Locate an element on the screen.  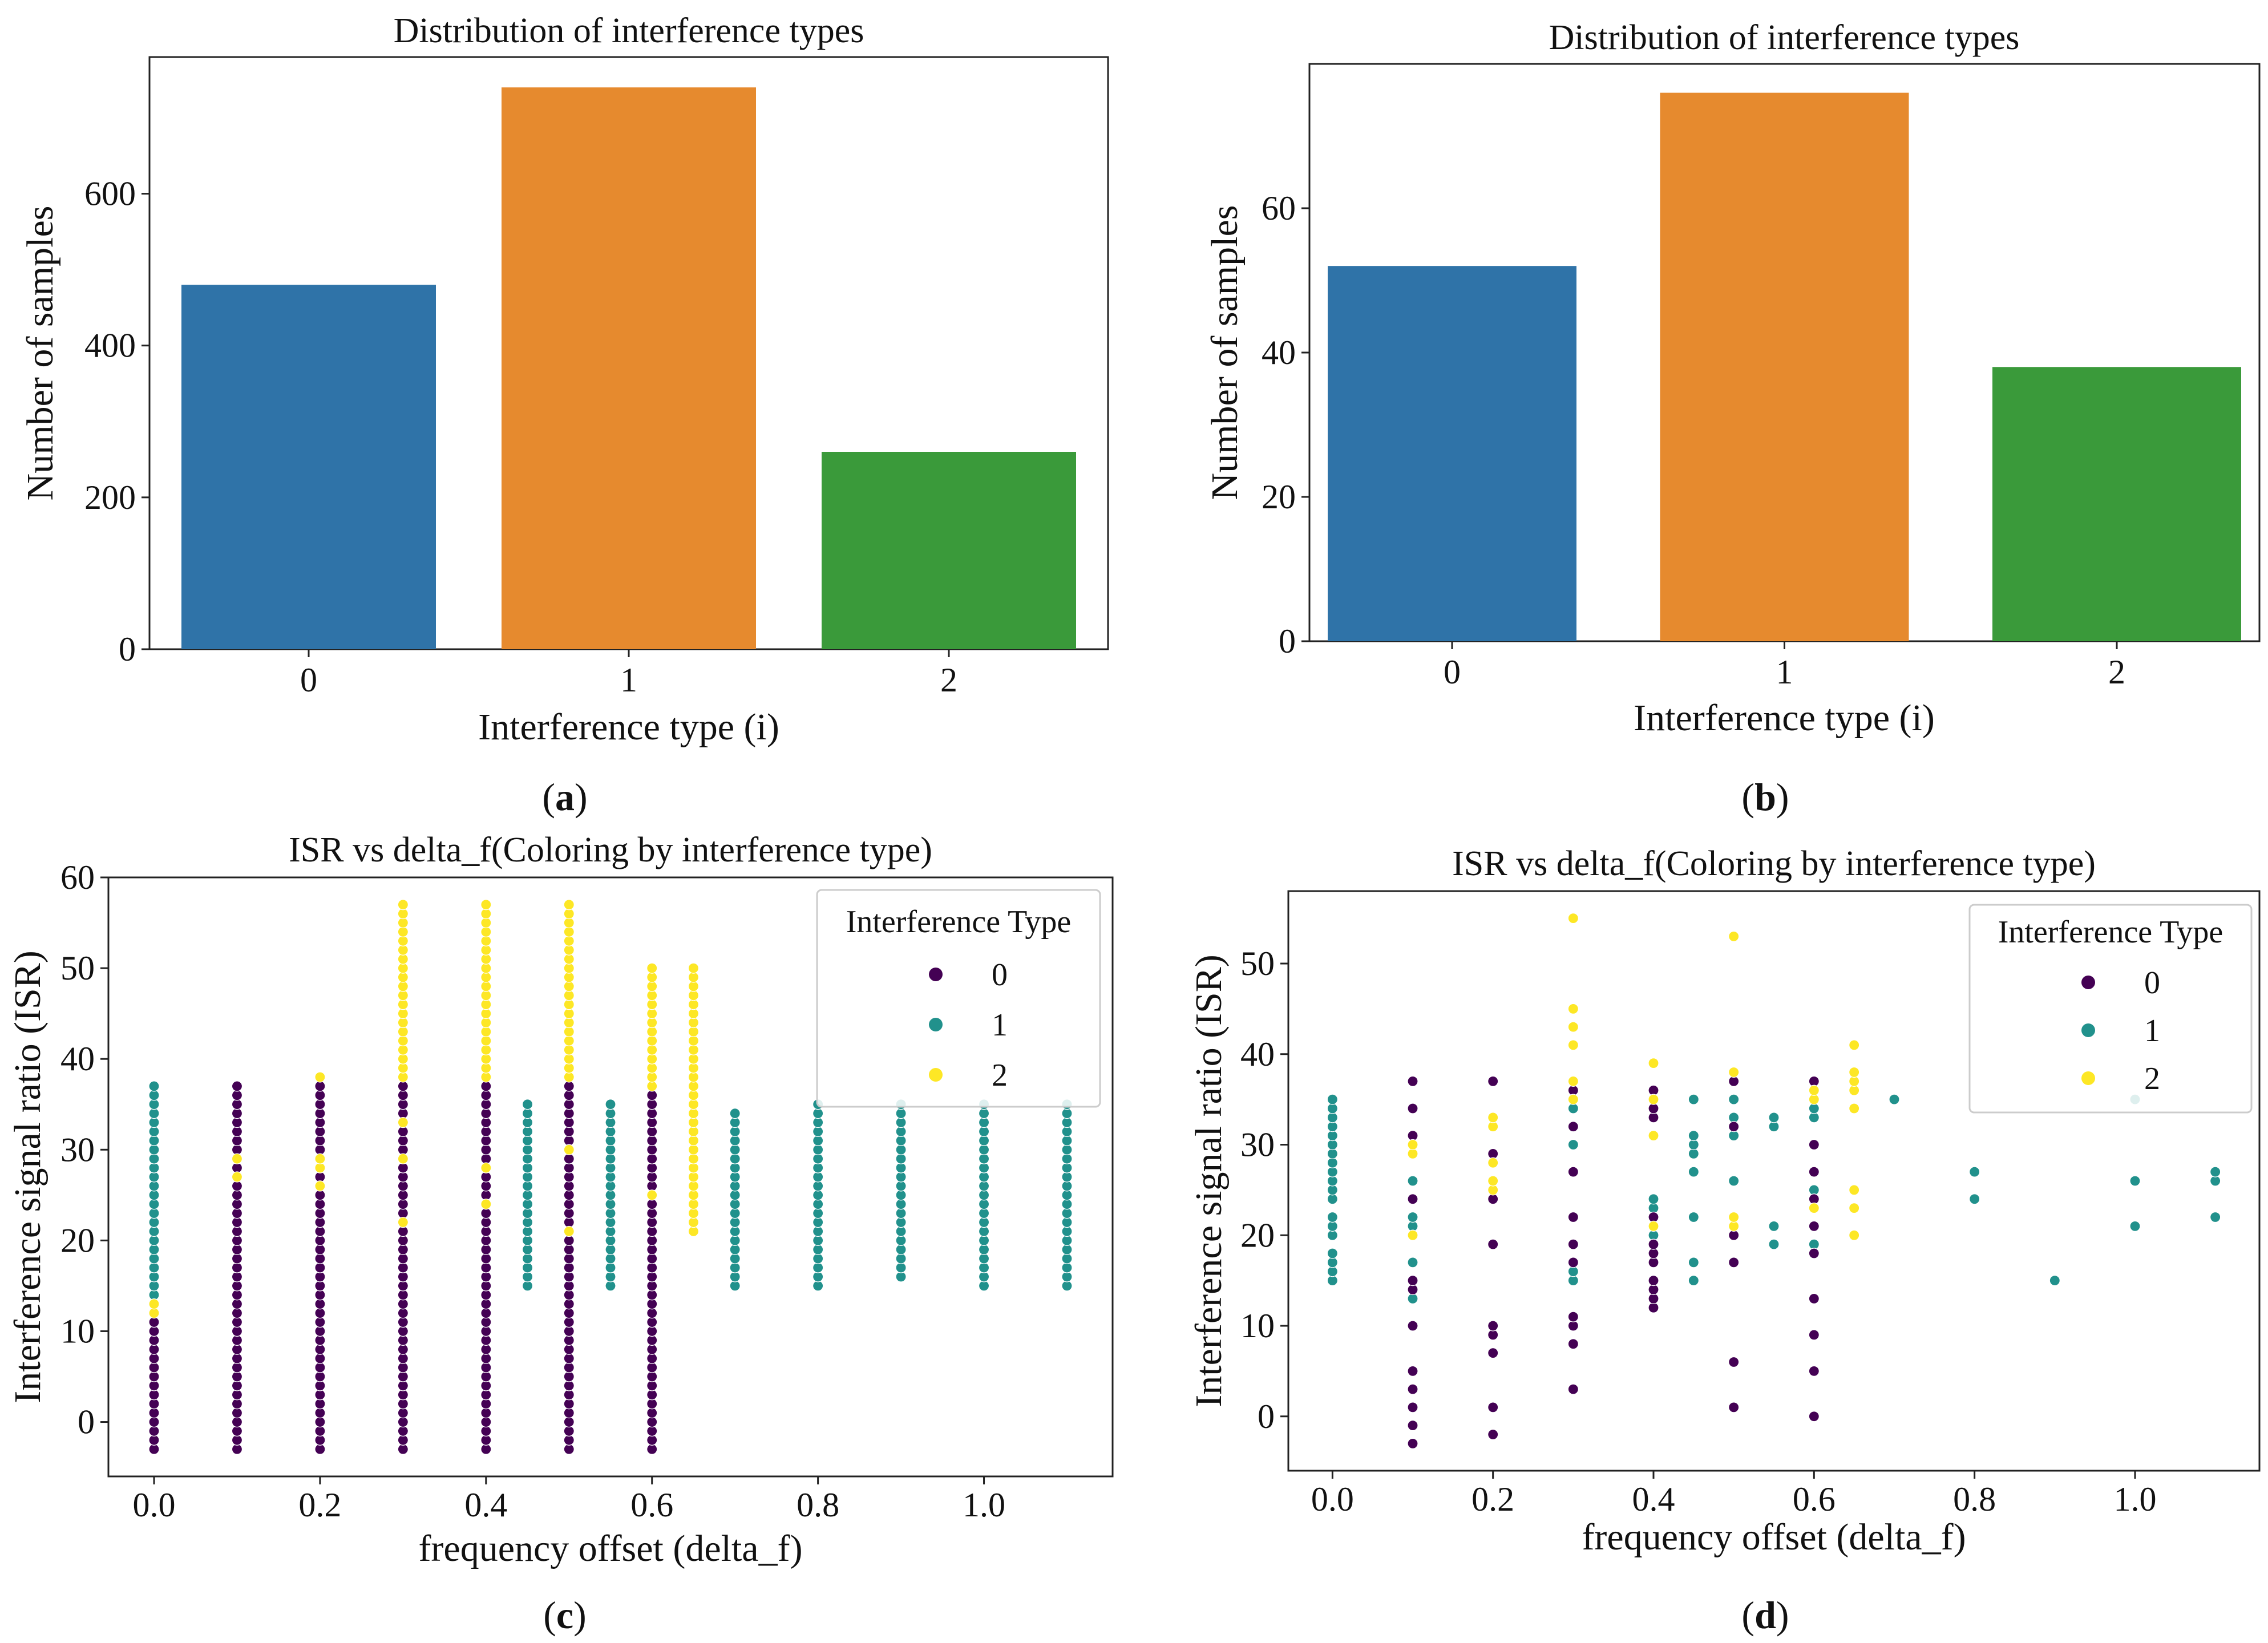
panel-d-legend-label-2: 2 is located at coordinates (2152, 1079).